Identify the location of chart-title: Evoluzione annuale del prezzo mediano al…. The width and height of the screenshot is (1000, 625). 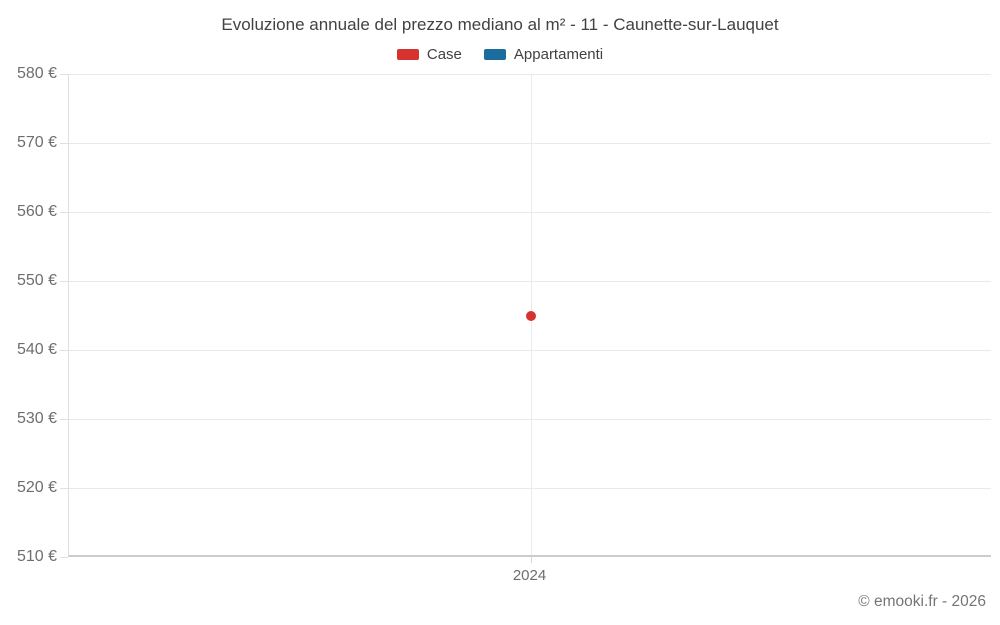
(500, 24).